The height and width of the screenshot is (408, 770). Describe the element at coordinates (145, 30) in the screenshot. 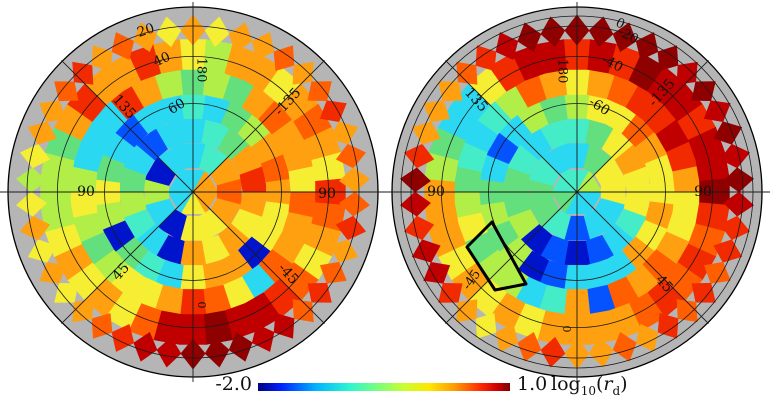

I see `graticule-label: 20` at that location.